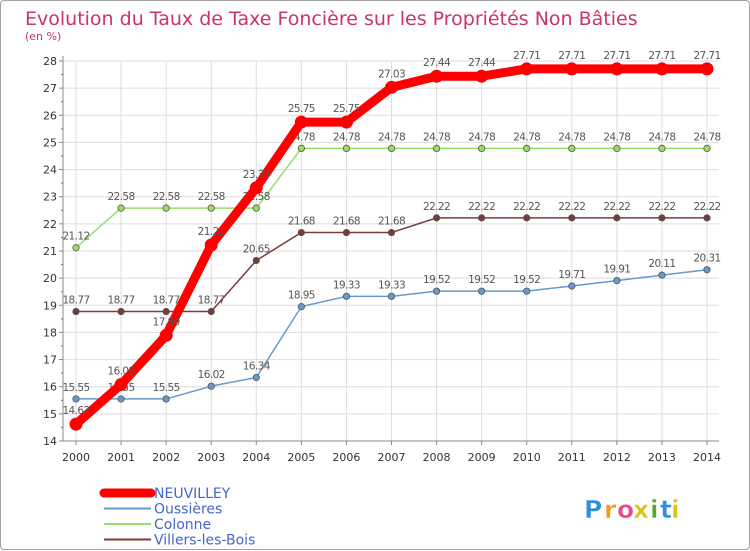  I want to click on x-tick-label: 2013, so click(662, 457).